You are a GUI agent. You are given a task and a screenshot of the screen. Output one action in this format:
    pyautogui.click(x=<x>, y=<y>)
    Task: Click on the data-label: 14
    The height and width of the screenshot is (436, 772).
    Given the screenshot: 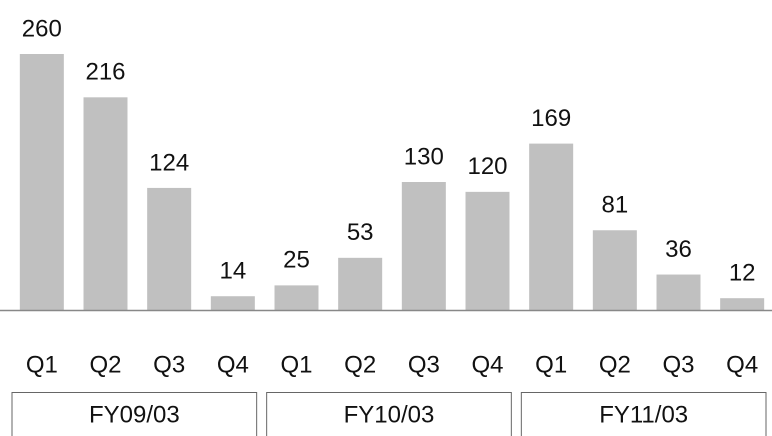 What is the action you would take?
    pyautogui.click(x=232, y=271)
    